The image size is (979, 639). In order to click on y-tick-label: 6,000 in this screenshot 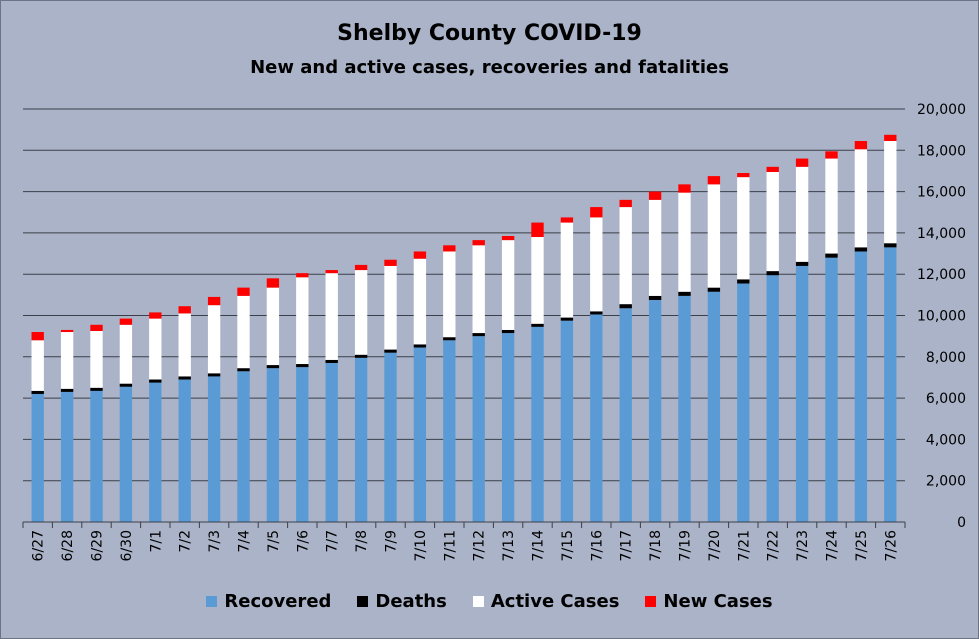, I will do `click(946, 399)`.